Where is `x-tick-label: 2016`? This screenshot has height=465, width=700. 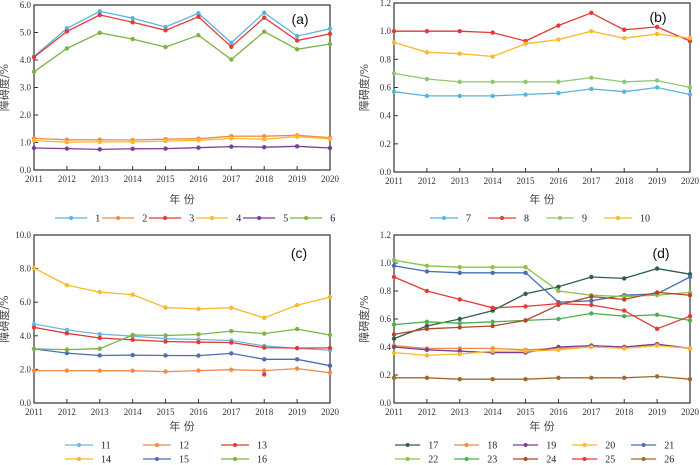
x-tick-label: 2016 is located at coordinates (198, 179).